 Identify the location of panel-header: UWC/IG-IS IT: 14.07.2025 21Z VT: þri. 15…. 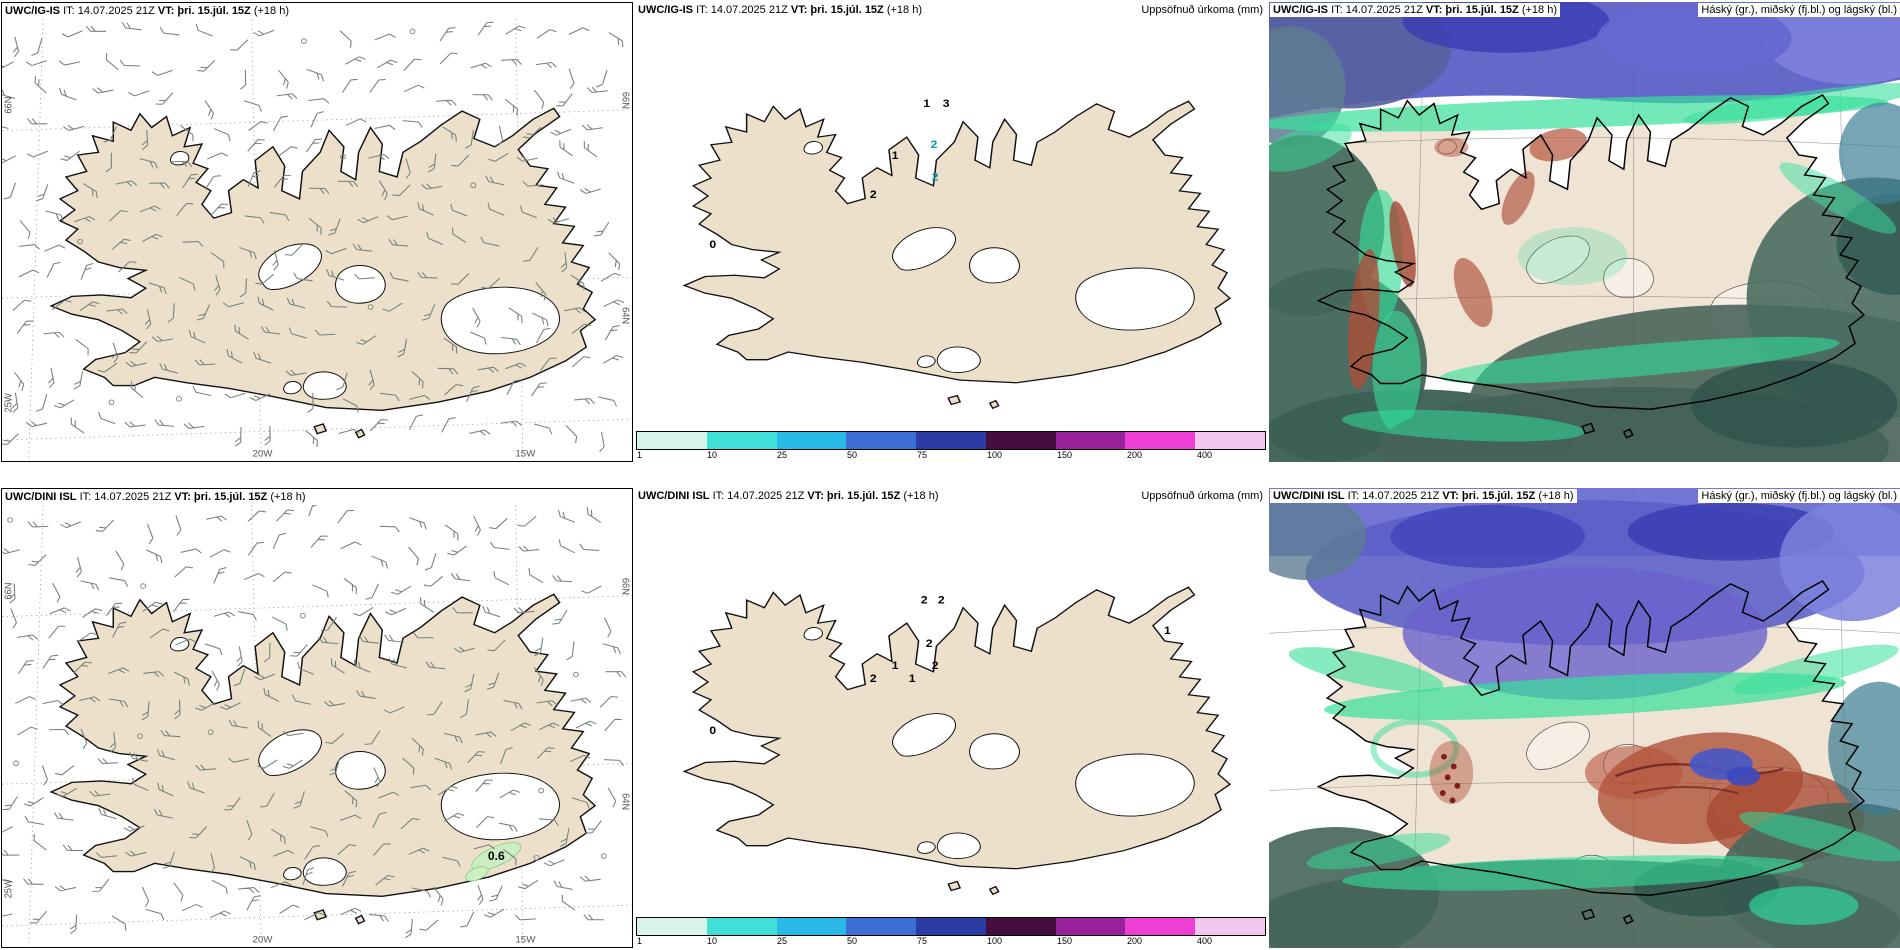
(951, 10).